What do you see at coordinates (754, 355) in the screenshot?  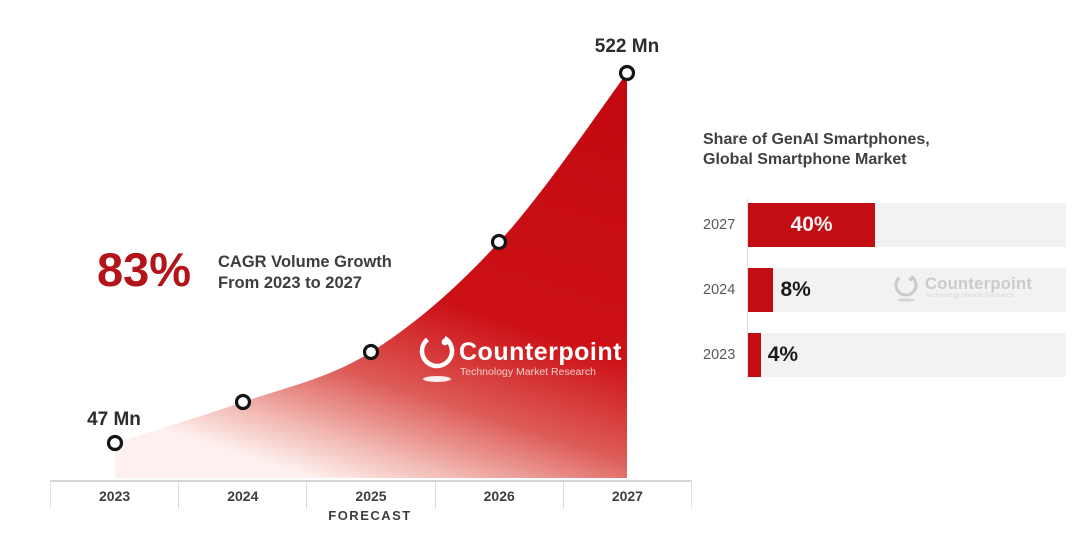 I see `bar-2023` at bounding box center [754, 355].